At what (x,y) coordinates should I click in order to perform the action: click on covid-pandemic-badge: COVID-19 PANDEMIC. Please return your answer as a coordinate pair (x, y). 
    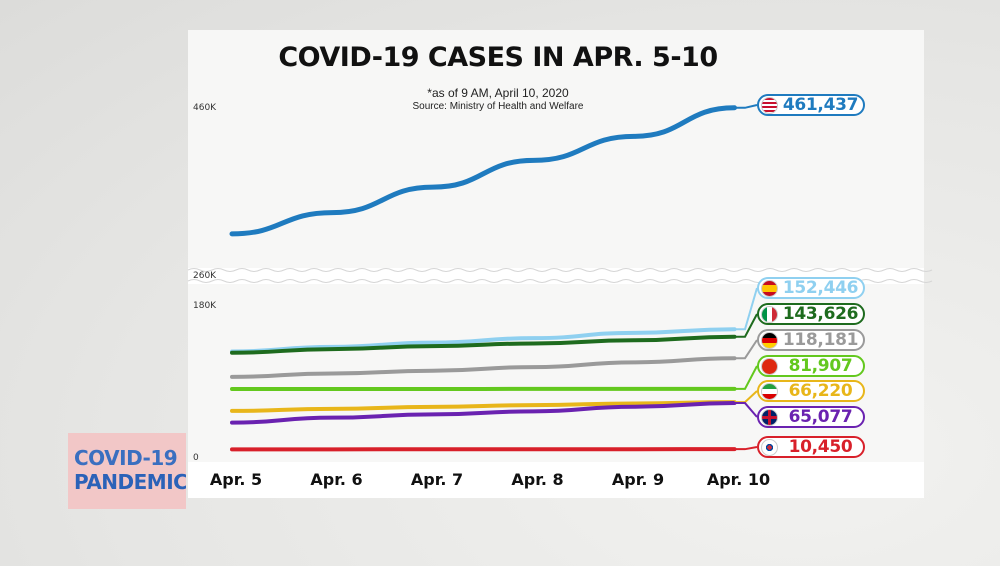
    Looking at the image, I should click on (127, 471).